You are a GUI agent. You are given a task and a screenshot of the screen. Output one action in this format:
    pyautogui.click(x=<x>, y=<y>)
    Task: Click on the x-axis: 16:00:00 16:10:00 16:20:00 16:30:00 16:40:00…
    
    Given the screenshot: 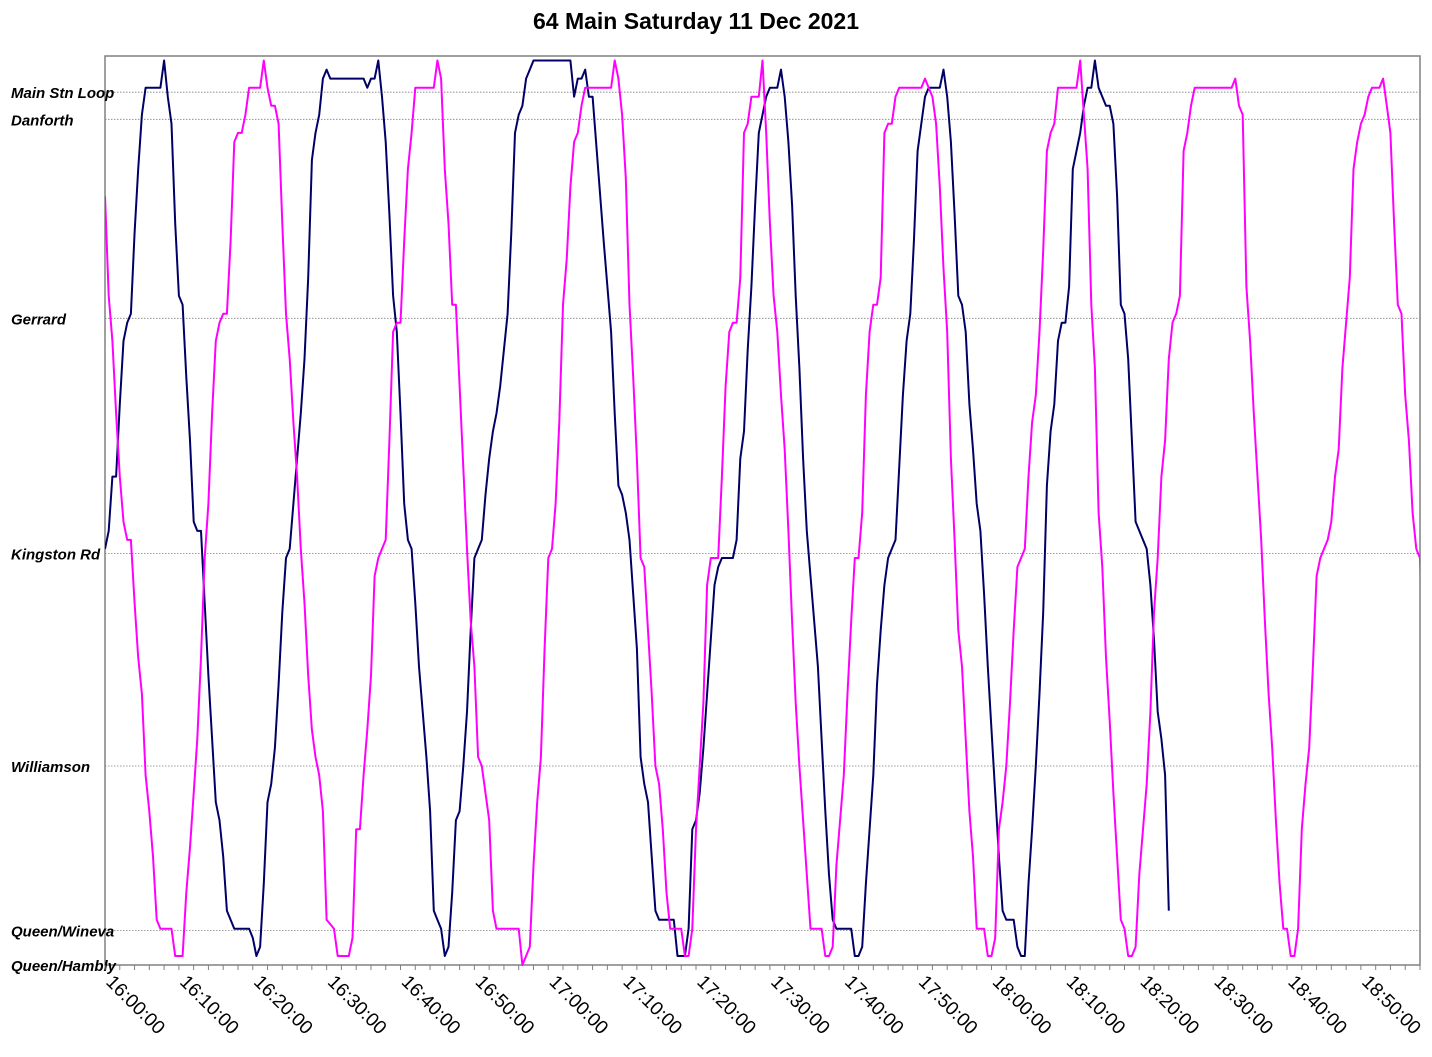 What is the action you would take?
    pyautogui.click(x=763, y=1002)
    